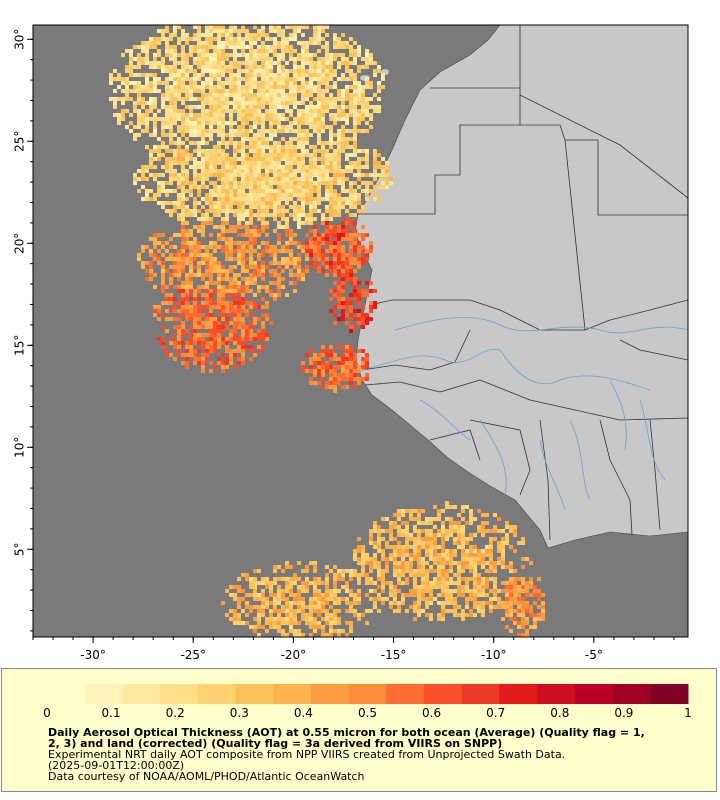 The height and width of the screenshot is (800, 720). I want to click on x-tick-label: -30°, so click(93, 655).